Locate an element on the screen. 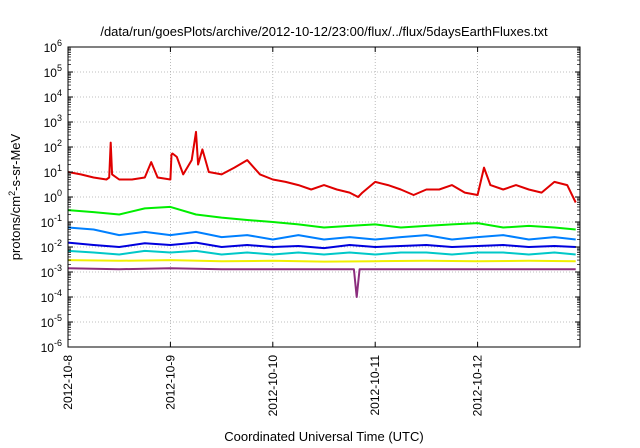 Image resolution: width=640 pixels, height=448 pixels. y-tick-label: 10⁰ is located at coordinates (53, 196).